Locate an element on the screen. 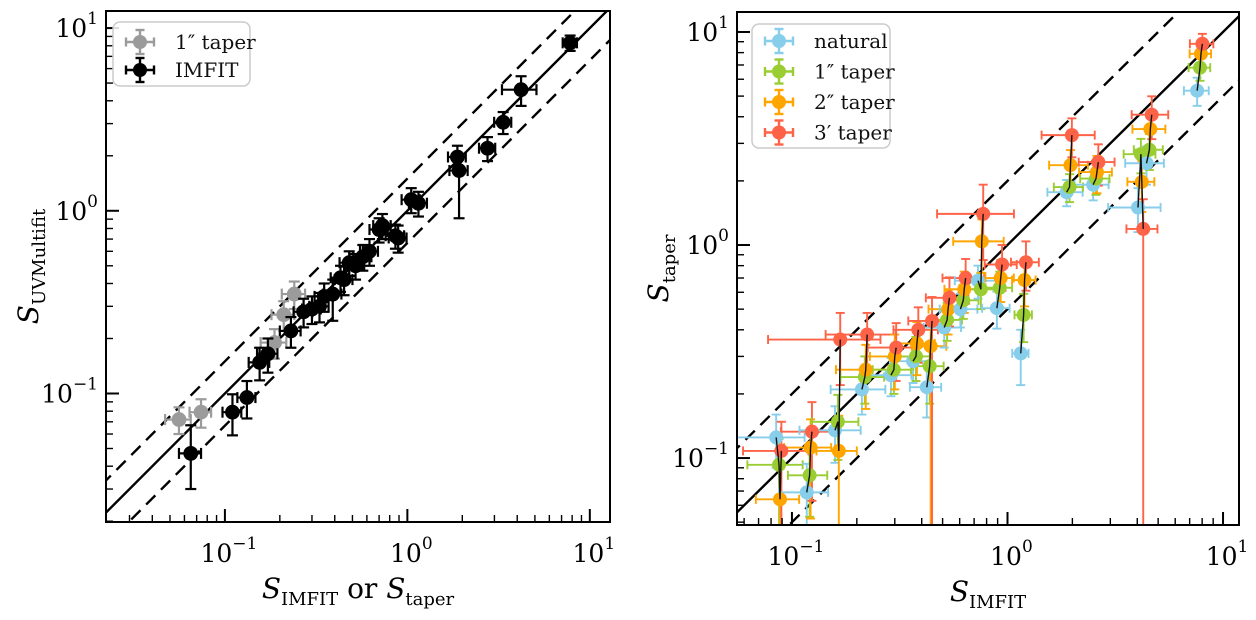 The image size is (1256, 620). x-axis-label: SIMFIT is located at coordinates (988, 594).